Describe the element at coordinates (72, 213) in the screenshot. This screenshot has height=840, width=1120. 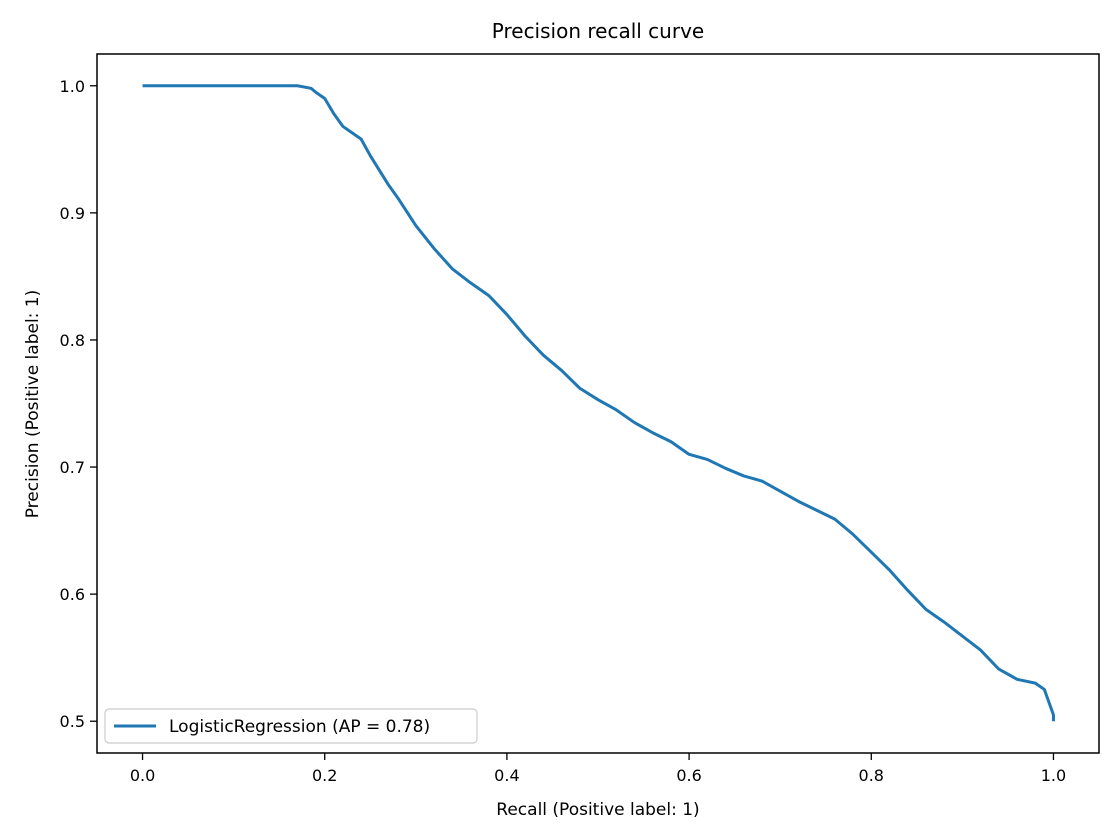
I see `y-tick-label: 0.9` at that location.